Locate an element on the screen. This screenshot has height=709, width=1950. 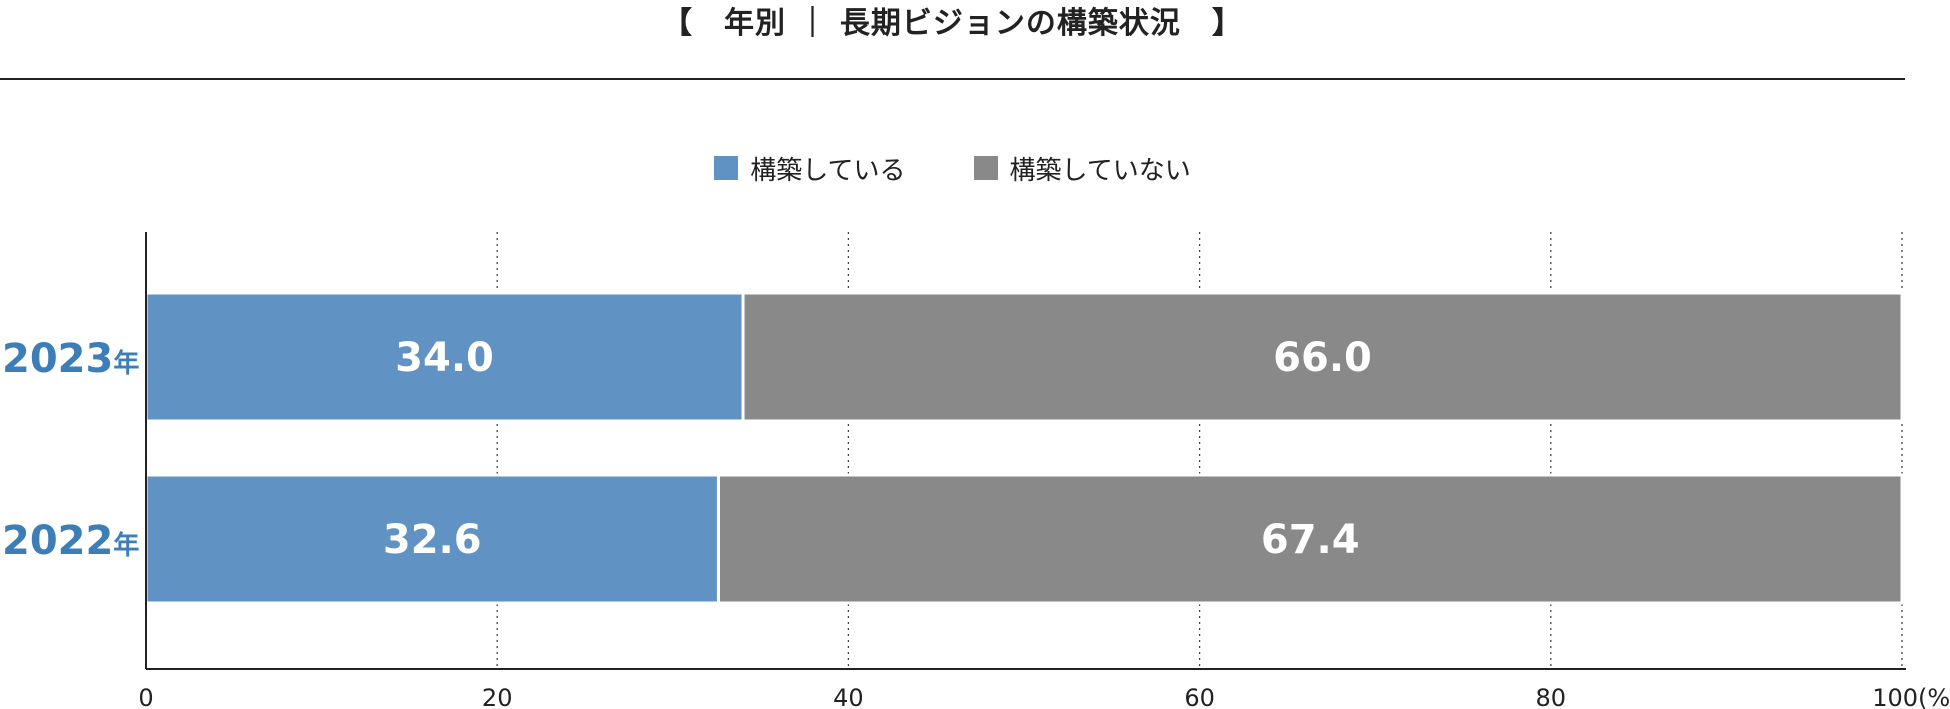
x-tick-label-20: 20 is located at coordinates (497, 696).